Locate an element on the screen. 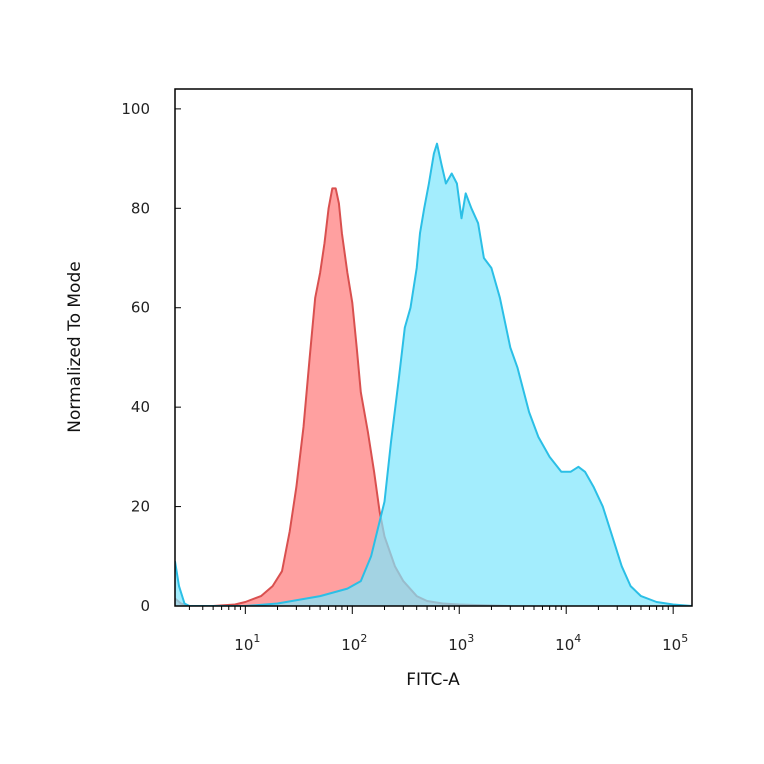 This screenshot has width=764, height=764. y-axis-title: Normalized To Mode is located at coordinates (75, 346).